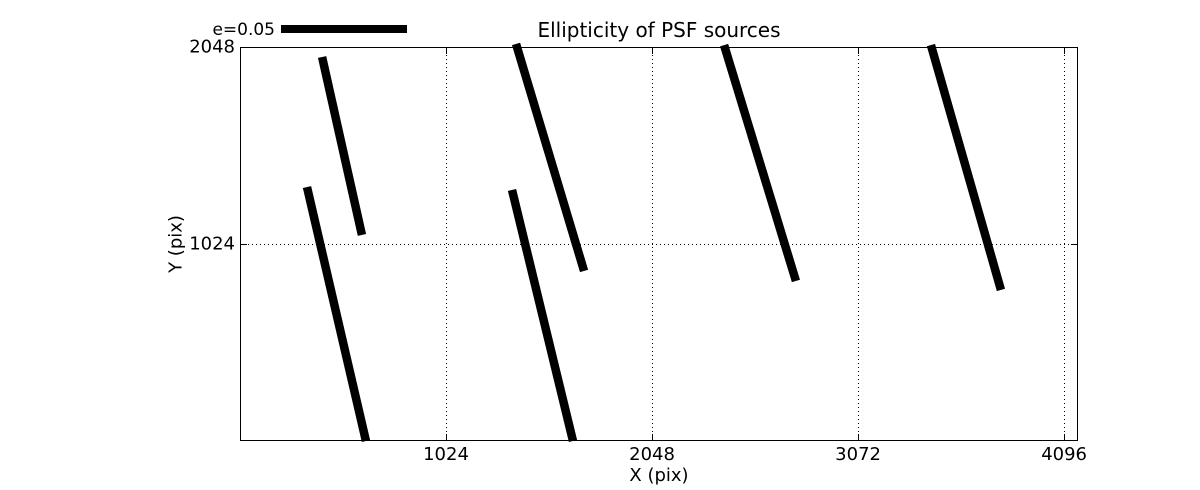  Describe the element at coordinates (1064, 454) in the screenshot. I see `x-tick-label: 4096` at that location.